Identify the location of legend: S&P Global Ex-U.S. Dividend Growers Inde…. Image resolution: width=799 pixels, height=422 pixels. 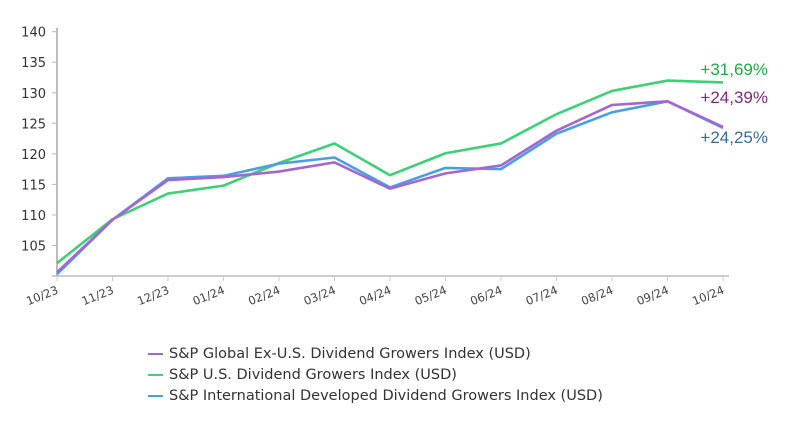
(375, 374).